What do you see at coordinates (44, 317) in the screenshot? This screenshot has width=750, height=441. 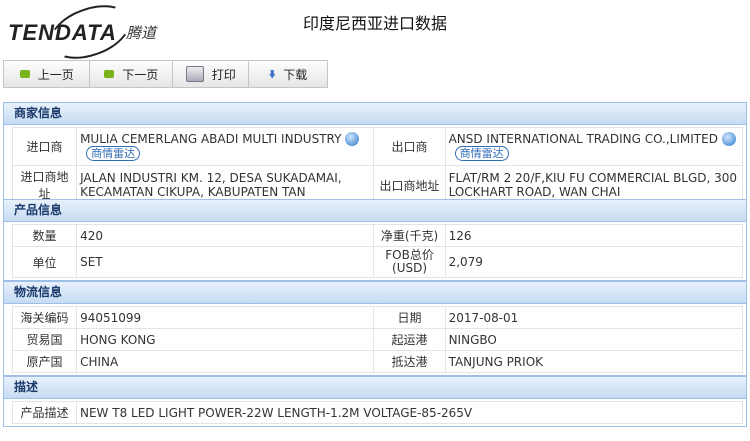 I see `hs-code-label: 海关编码` at bounding box center [44, 317].